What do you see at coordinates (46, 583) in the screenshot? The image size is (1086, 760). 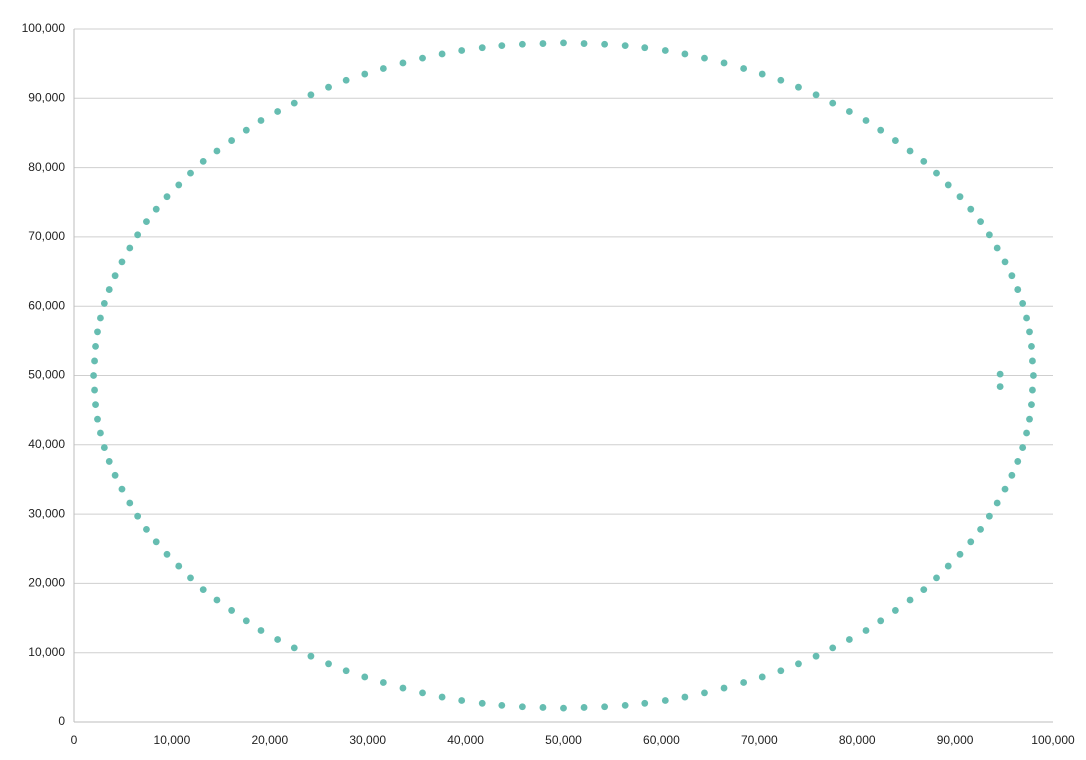 I see `y-tick-label: 20,000` at bounding box center [46, 583].